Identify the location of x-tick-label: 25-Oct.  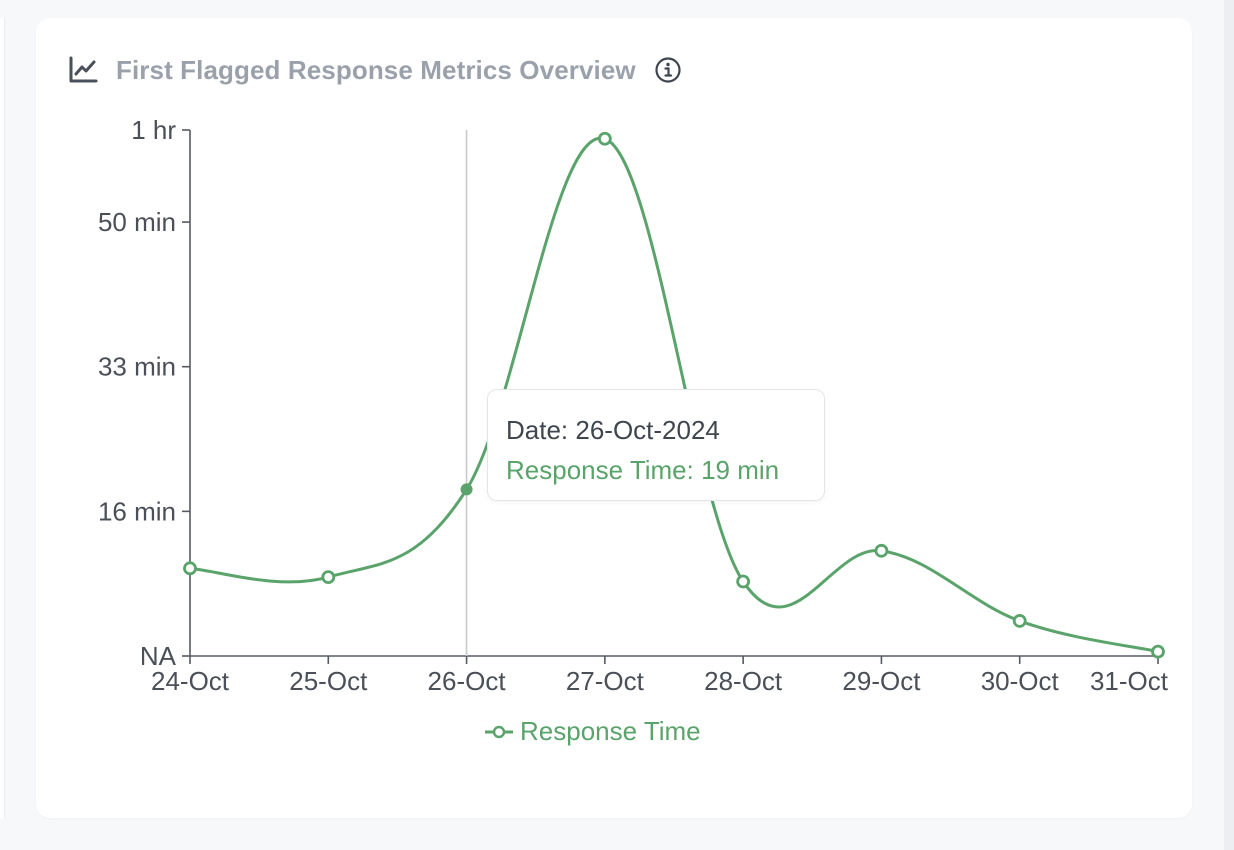
(328, 681).